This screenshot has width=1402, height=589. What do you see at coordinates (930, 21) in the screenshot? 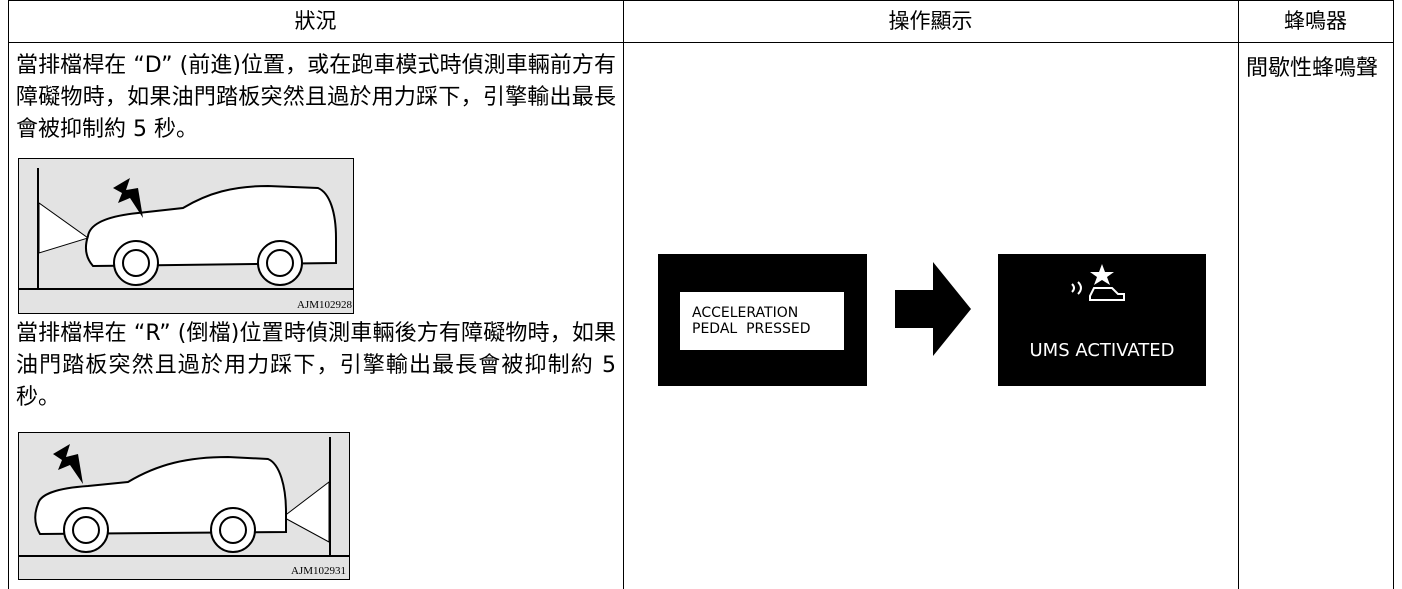
I see `header-cell: 操作顯示` at bounding box center [930, 21].